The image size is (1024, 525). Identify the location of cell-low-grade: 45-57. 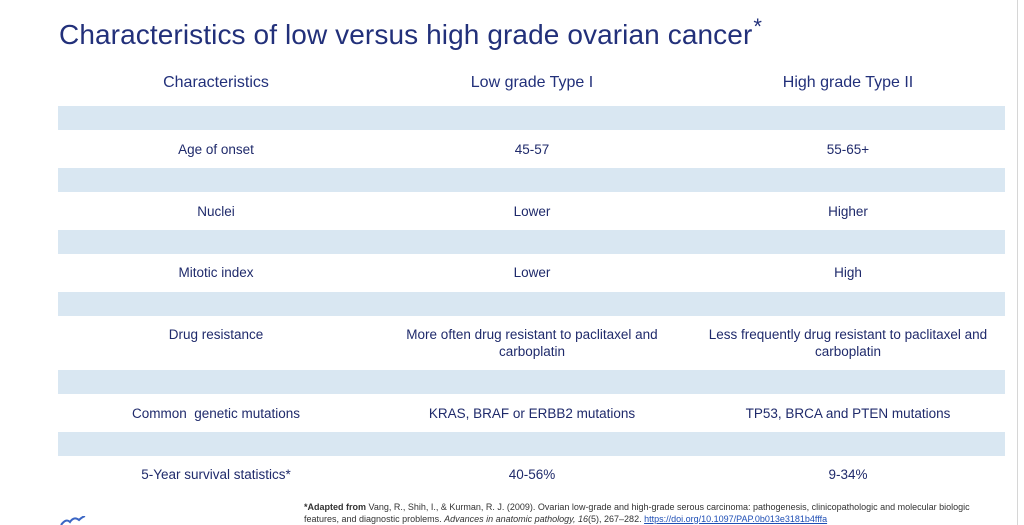
(532, 149).